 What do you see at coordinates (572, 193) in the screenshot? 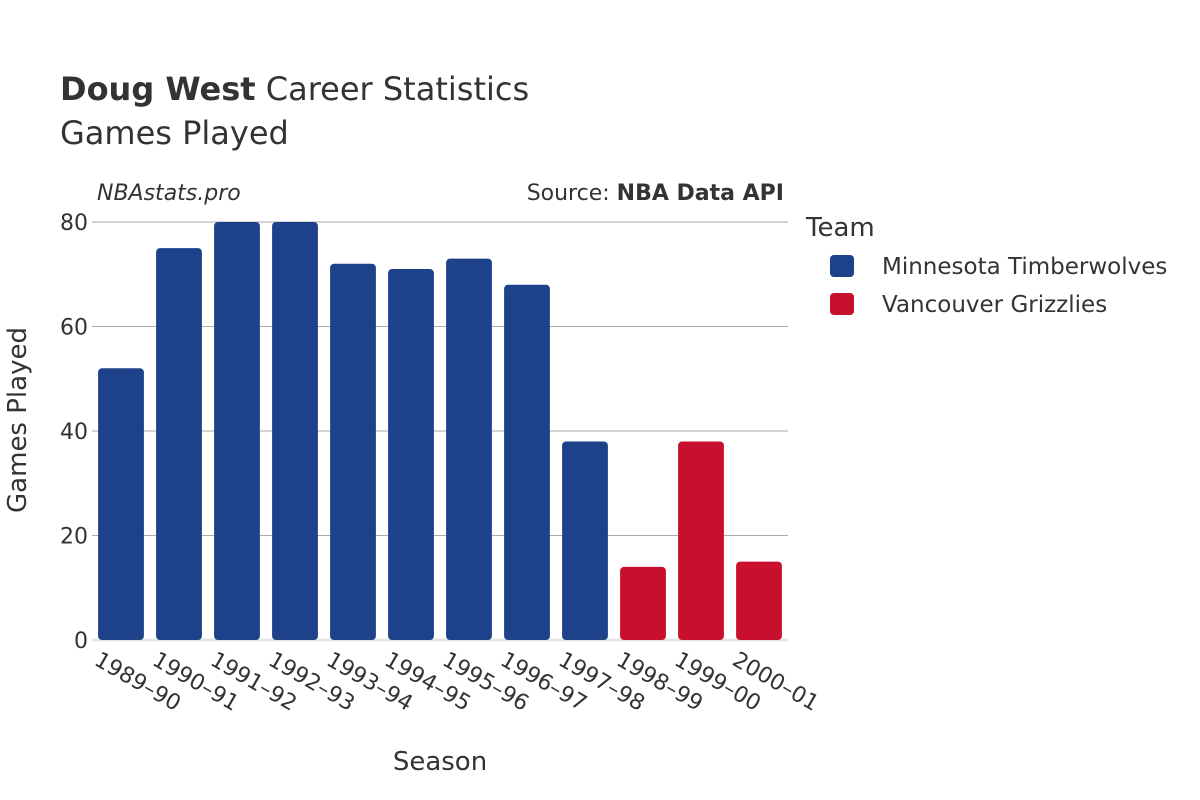
I see `source-prefix: Source:` at bounding box center [572, 193].